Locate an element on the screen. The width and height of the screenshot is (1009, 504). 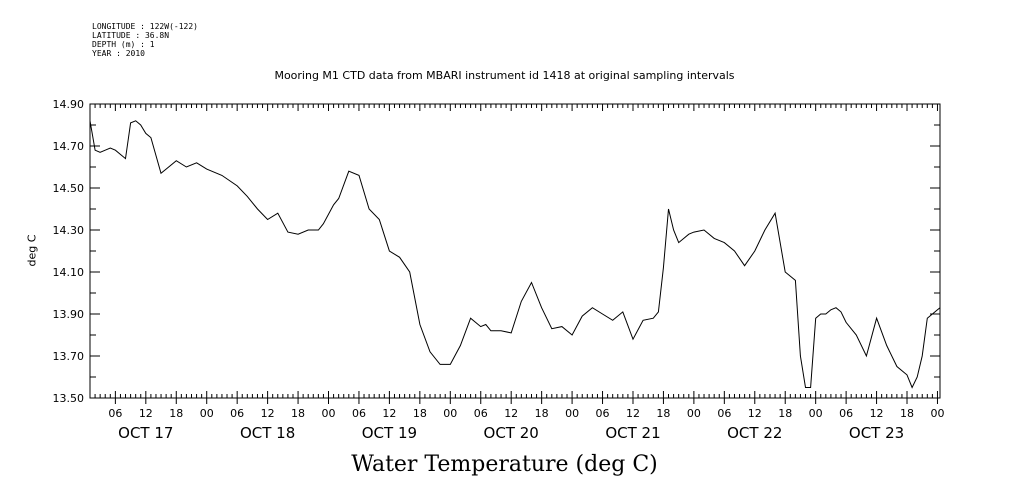
y-tick-label: 14.90 is located at coordinates (69, 104).